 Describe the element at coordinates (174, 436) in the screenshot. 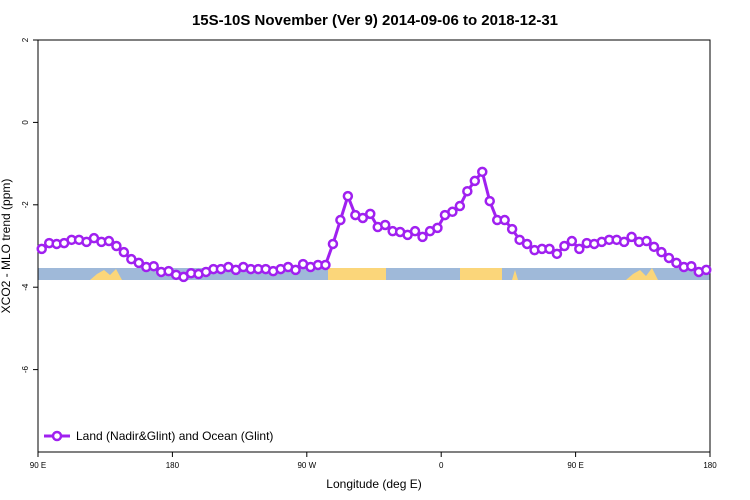

I see `legend-label: Land (Nadir&Glint) and Ocean (Glint)` at that location.